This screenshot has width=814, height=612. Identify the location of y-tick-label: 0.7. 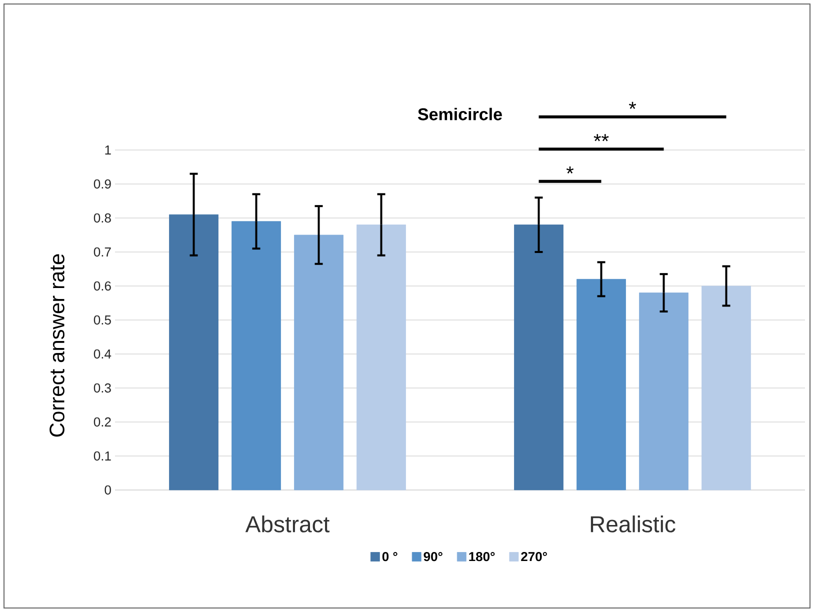
(102, 252).